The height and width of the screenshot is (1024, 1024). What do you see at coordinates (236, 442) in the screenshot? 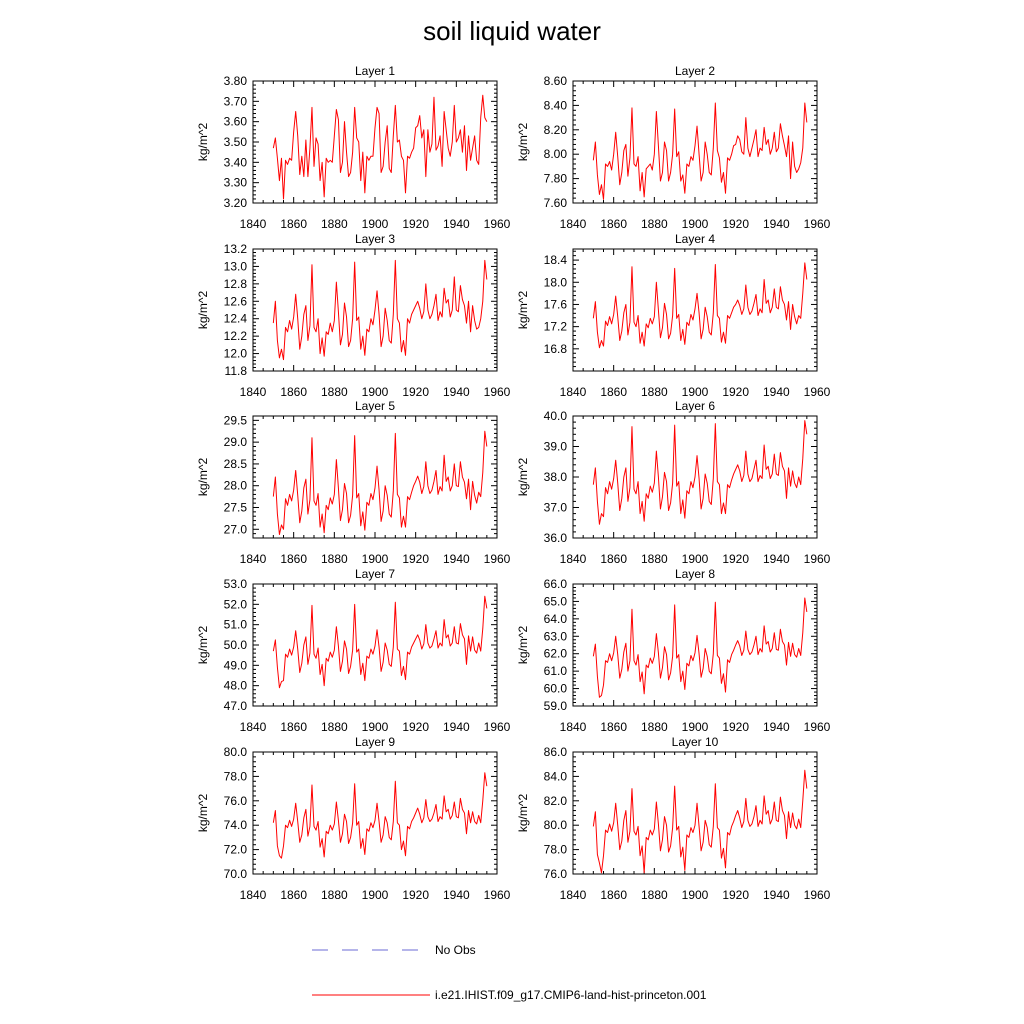
I see `y-tick-label: 29.0` at bounding box center [236, 442].